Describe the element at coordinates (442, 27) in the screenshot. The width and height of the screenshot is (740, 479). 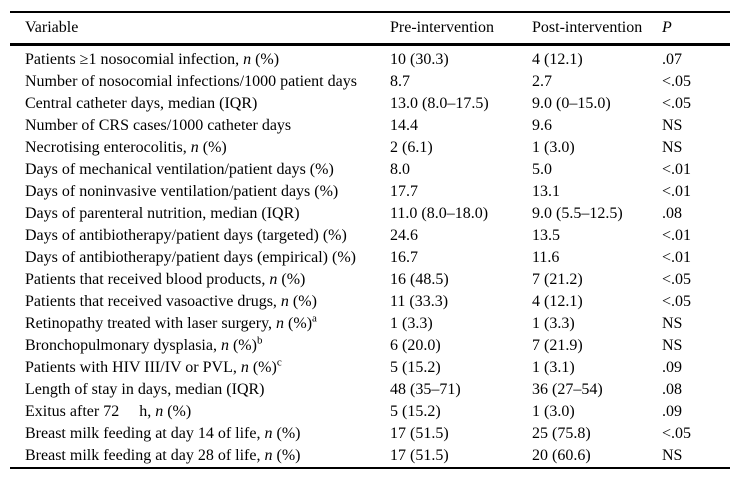
I see `col-header-pre-intervention: Pre-intervention` at that location.